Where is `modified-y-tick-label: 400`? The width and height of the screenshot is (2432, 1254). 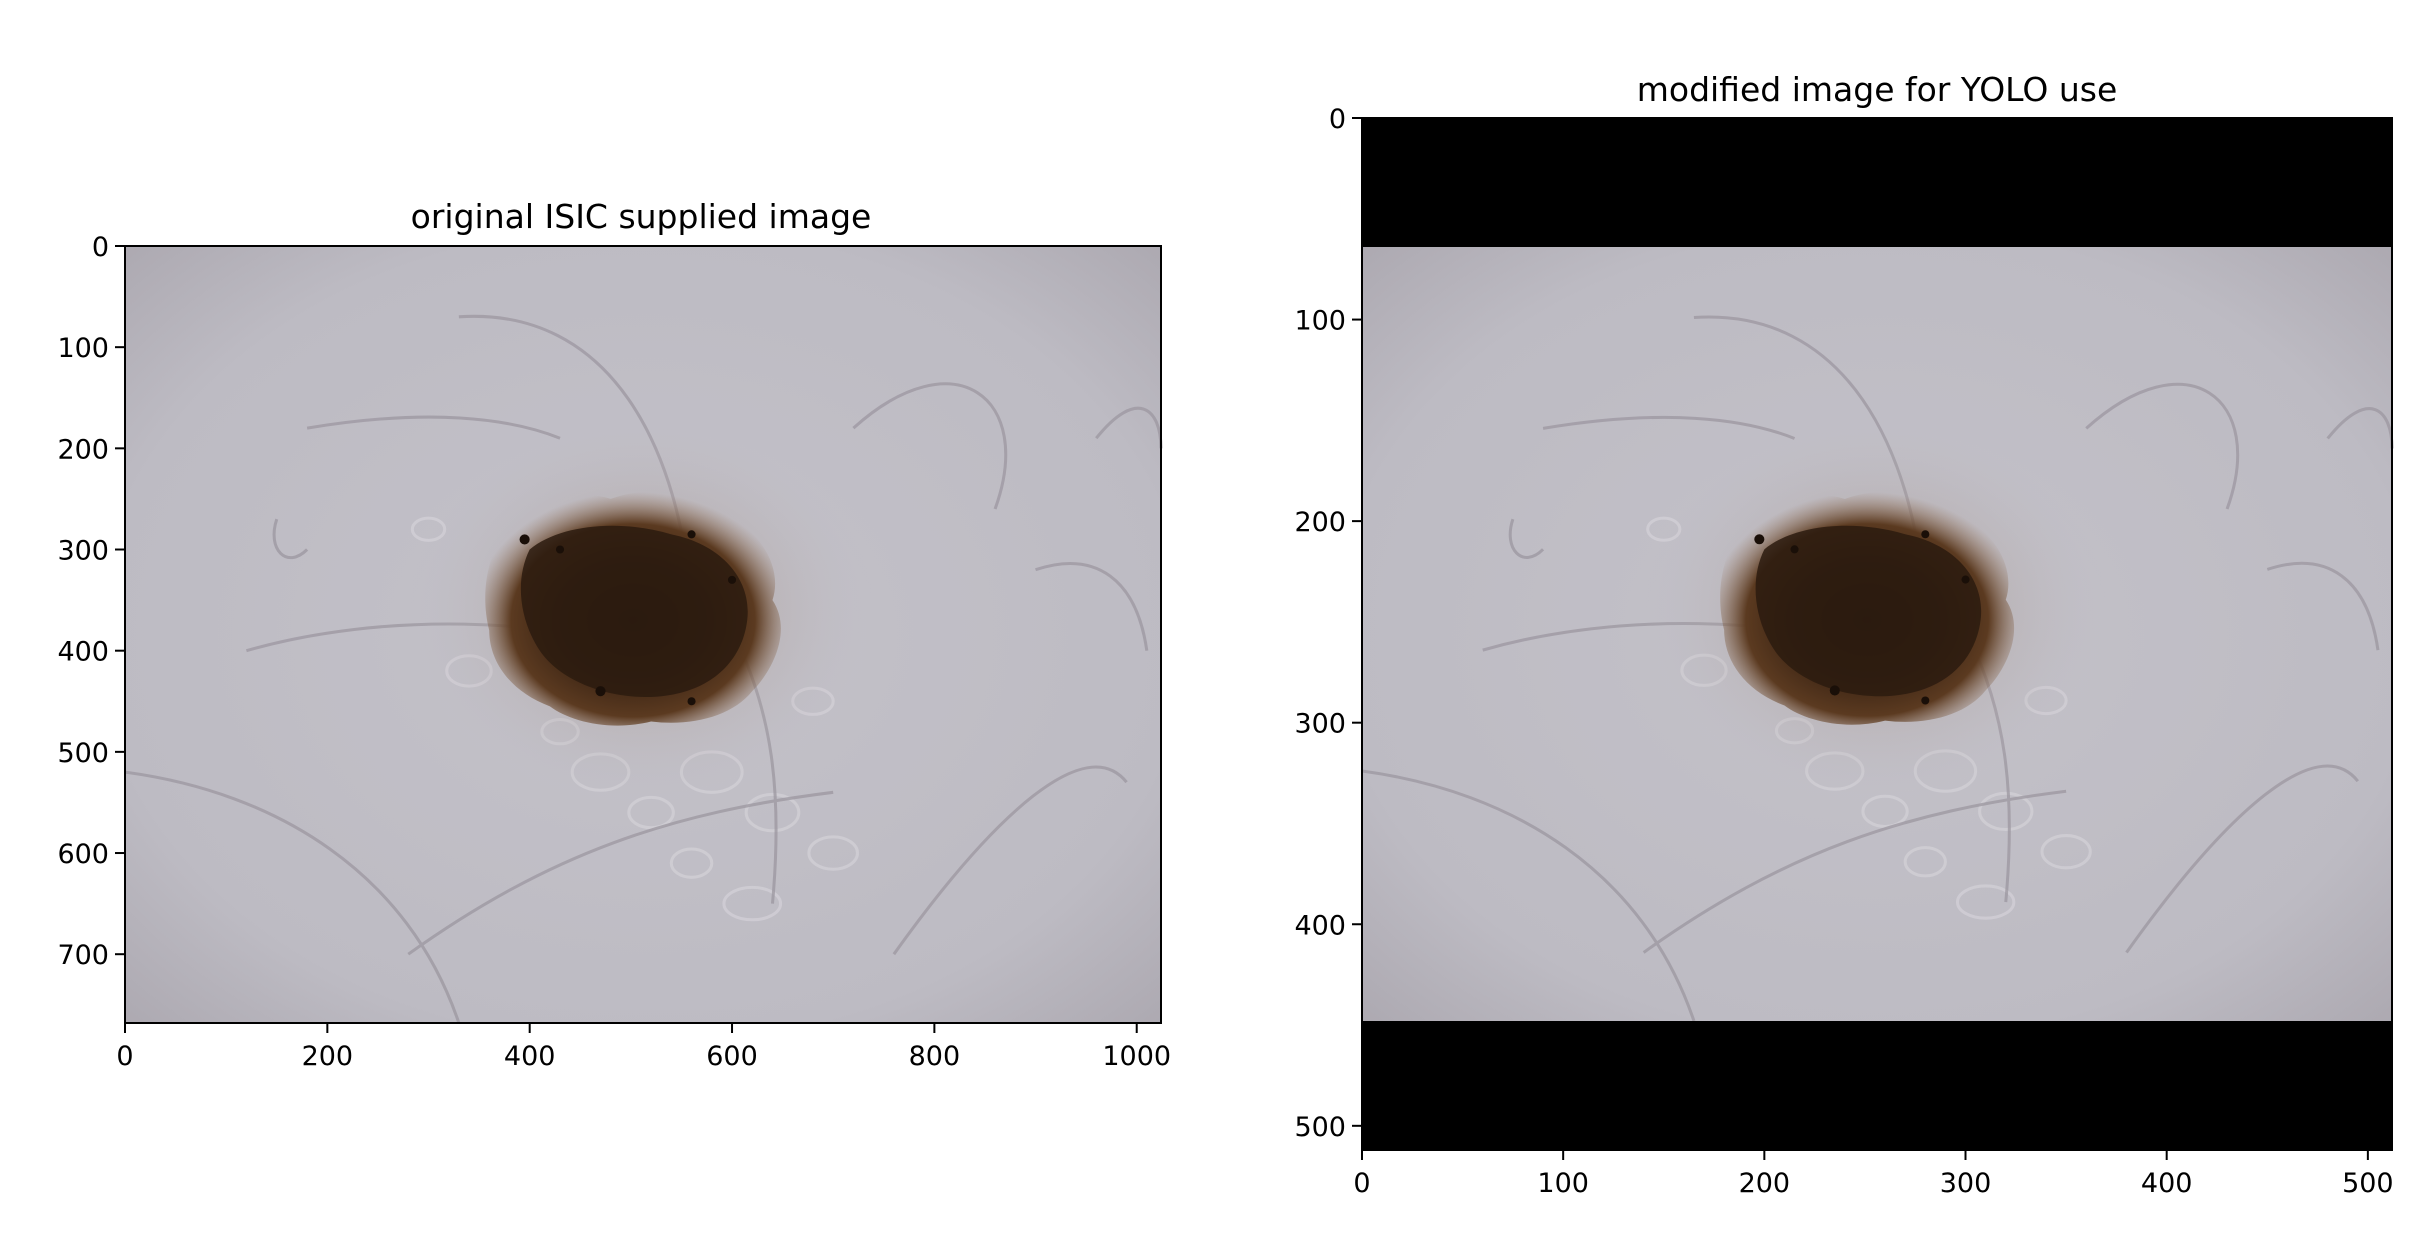 modified-y-tick-label: 400 is located at coordinates (1320, 925).